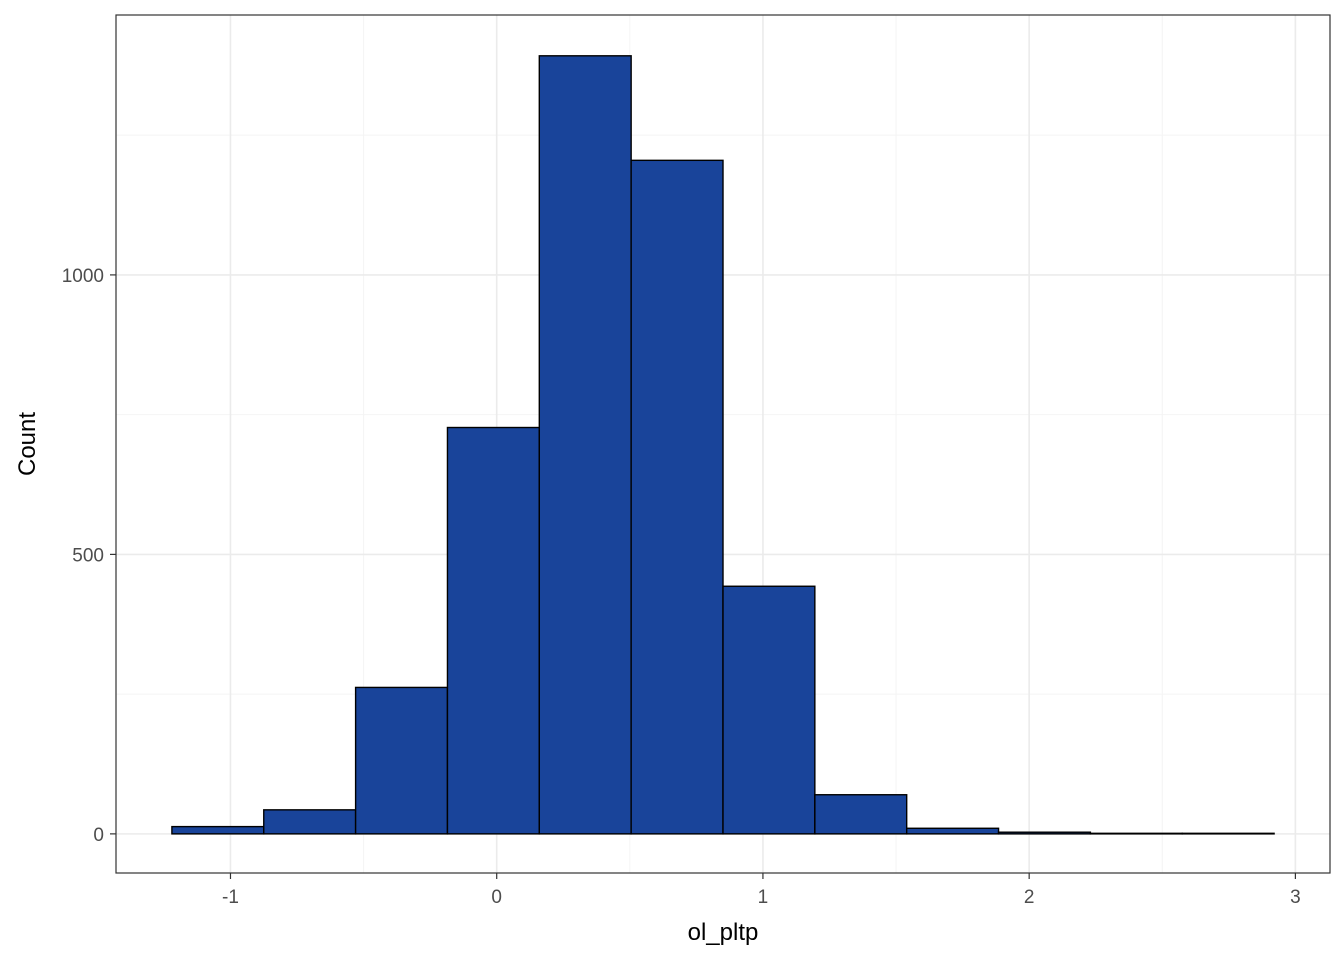  What do you see at coordinates (230, 897) in the screenshot?
I see `x-tick-label-0: -1` at bounding box center [230, 897].